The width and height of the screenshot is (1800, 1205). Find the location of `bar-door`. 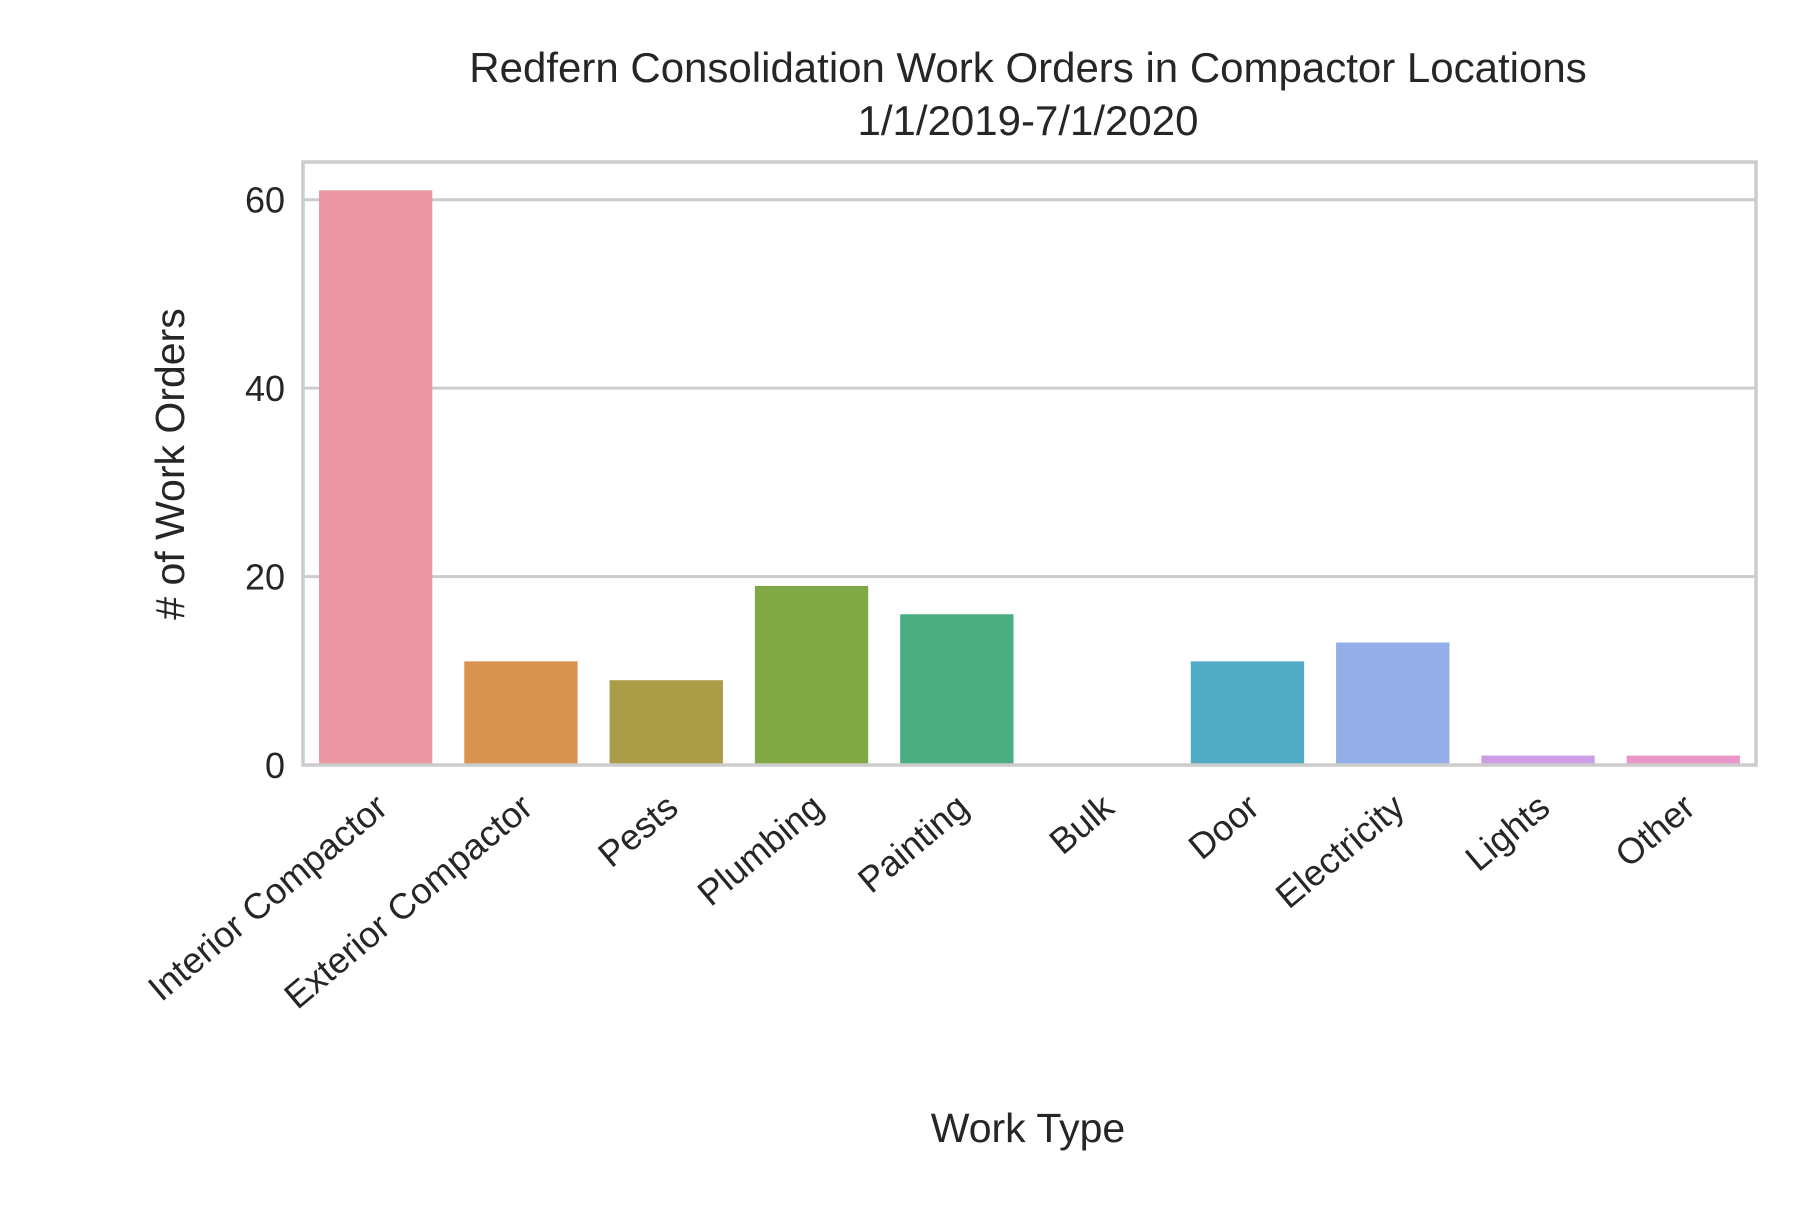

bar-door is located at coordinates (1247, 713).